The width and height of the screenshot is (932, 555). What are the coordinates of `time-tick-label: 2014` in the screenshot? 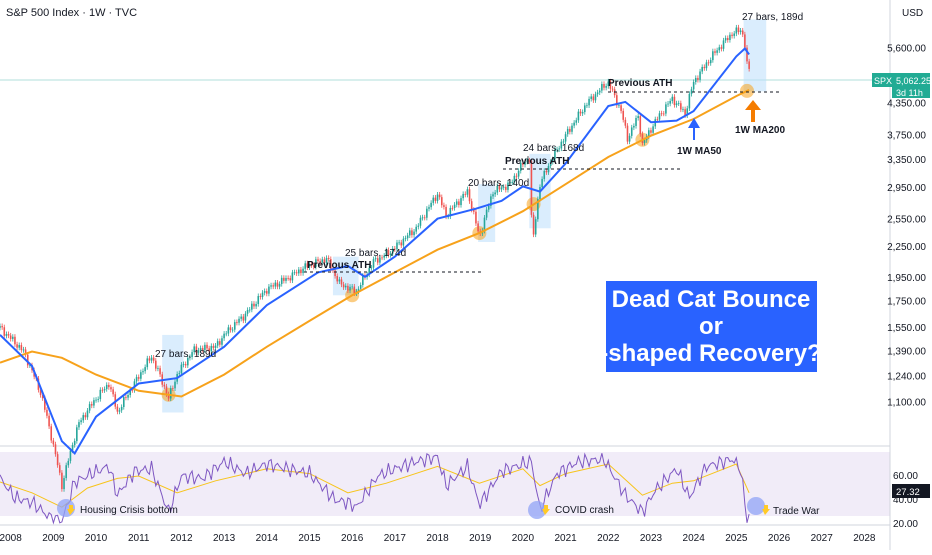 It's located at (267, 538).